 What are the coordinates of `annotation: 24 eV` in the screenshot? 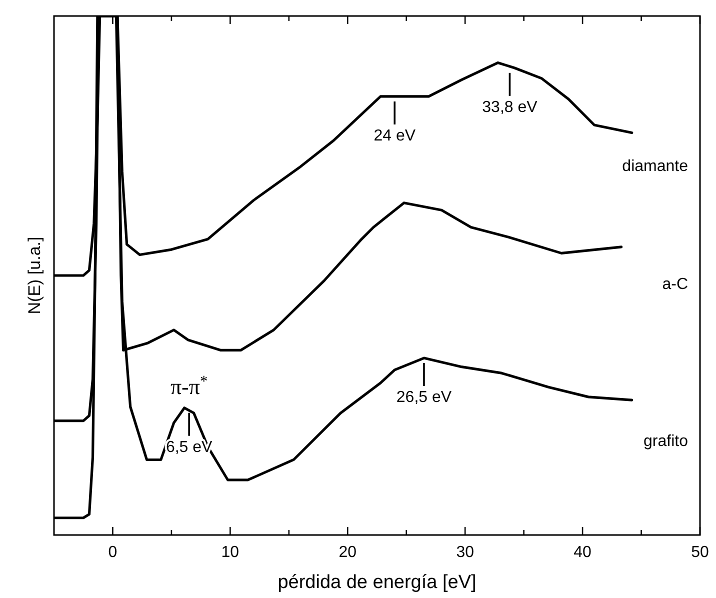 It's located at (395, 135).